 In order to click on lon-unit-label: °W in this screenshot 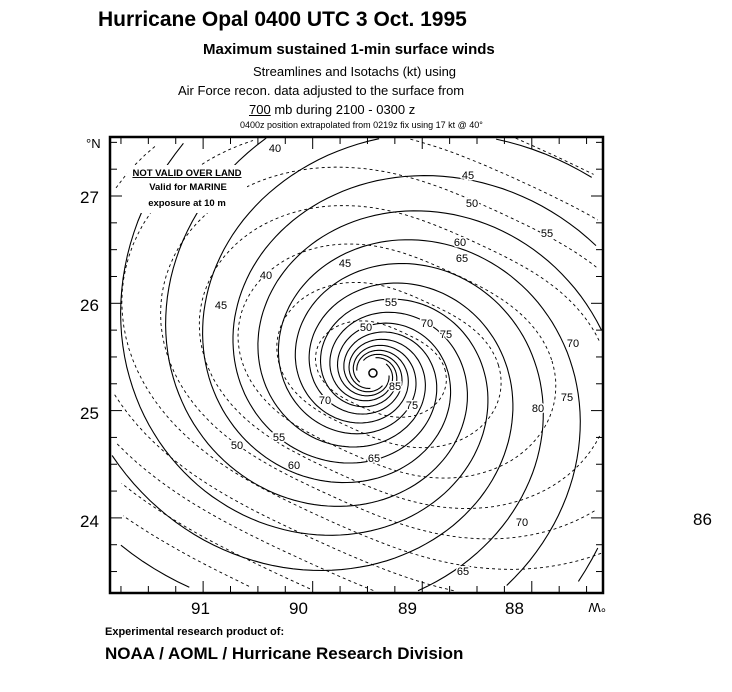, I will do `click(597, 607)`.